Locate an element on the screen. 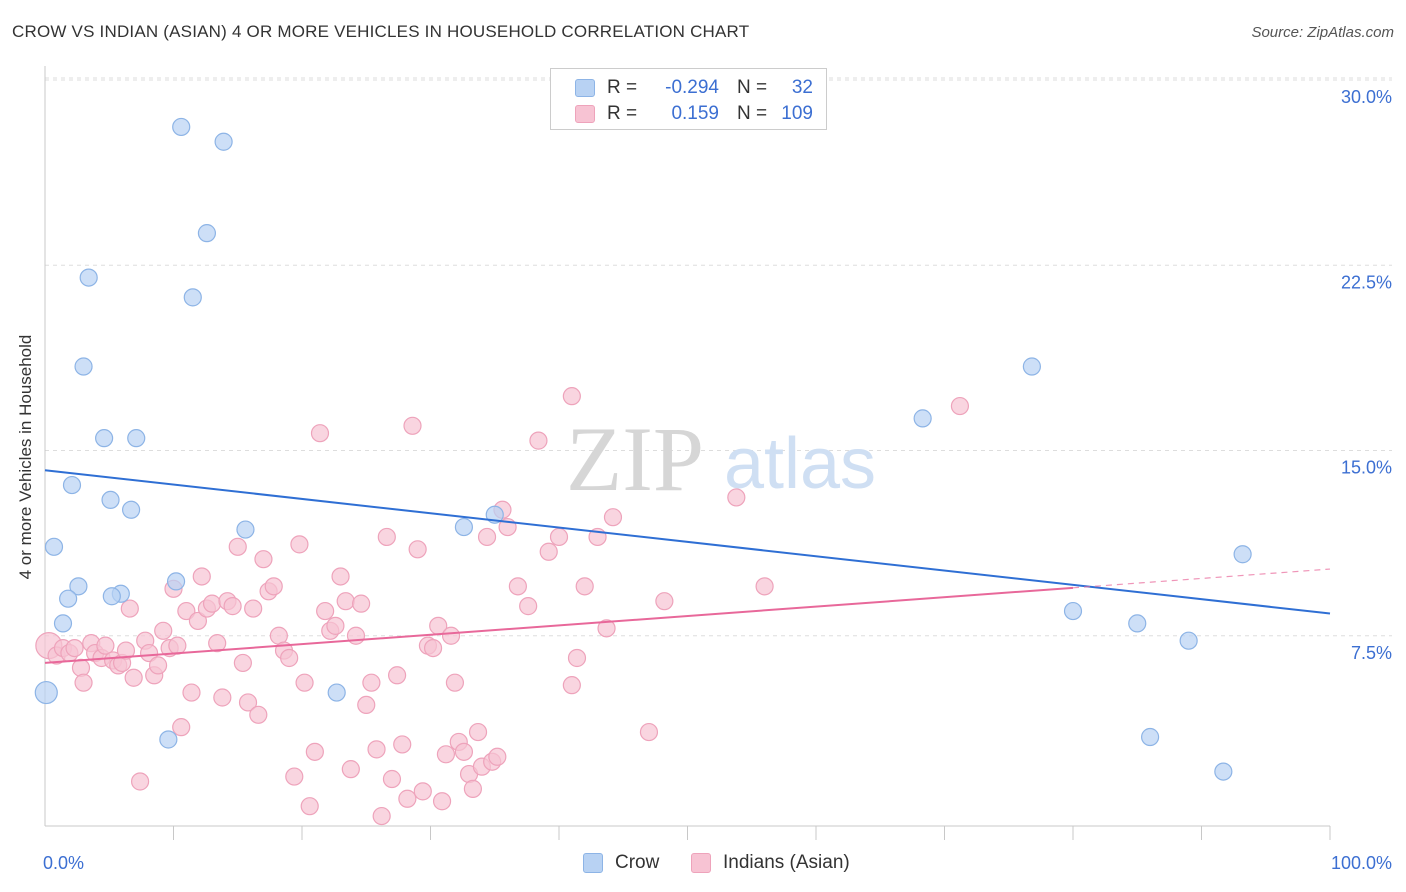  stats-row-indians: R = 0.159 N = 109 is located at coordinates (694, 114).